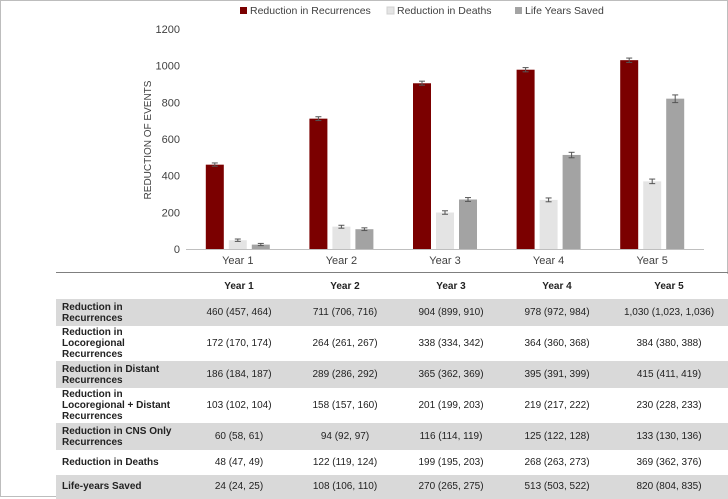 This screenshot has width=728, height=499. I want to click on row-label: Reduction in Recurrences, so click(121, 312).